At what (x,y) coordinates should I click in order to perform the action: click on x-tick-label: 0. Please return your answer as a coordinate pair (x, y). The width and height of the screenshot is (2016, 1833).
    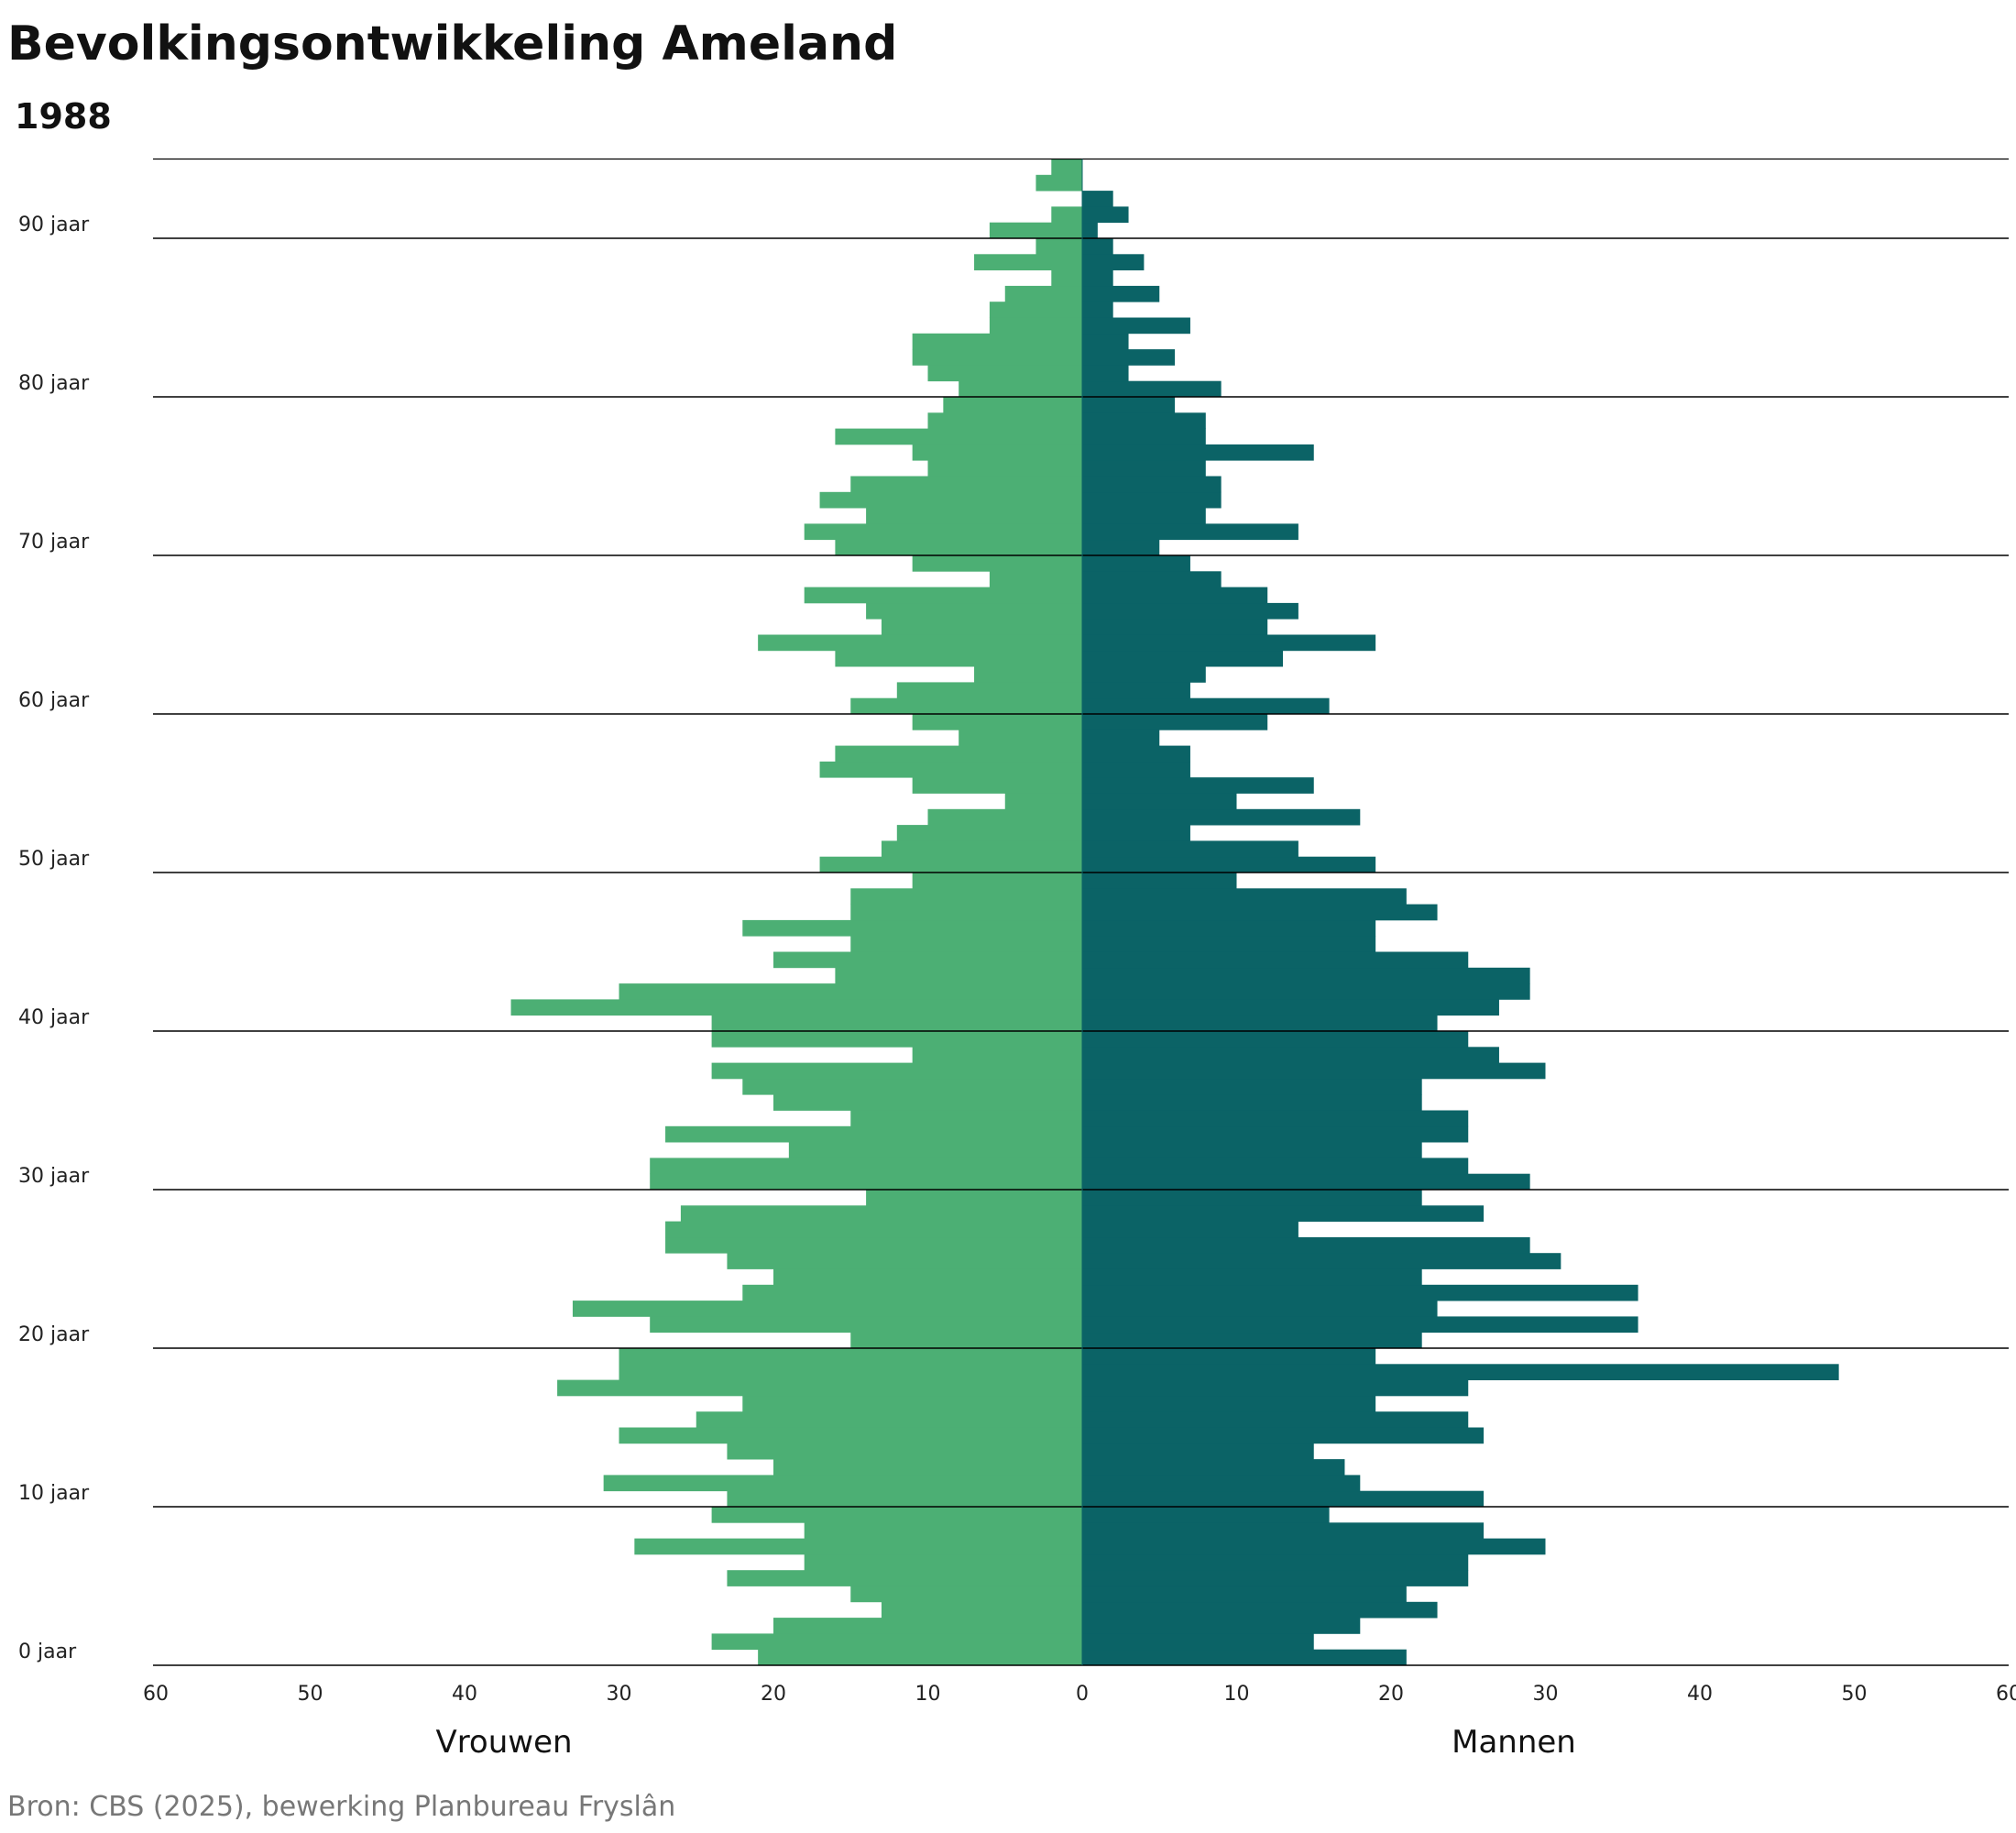
    Looking at the image, I should click on (1082, 1694).